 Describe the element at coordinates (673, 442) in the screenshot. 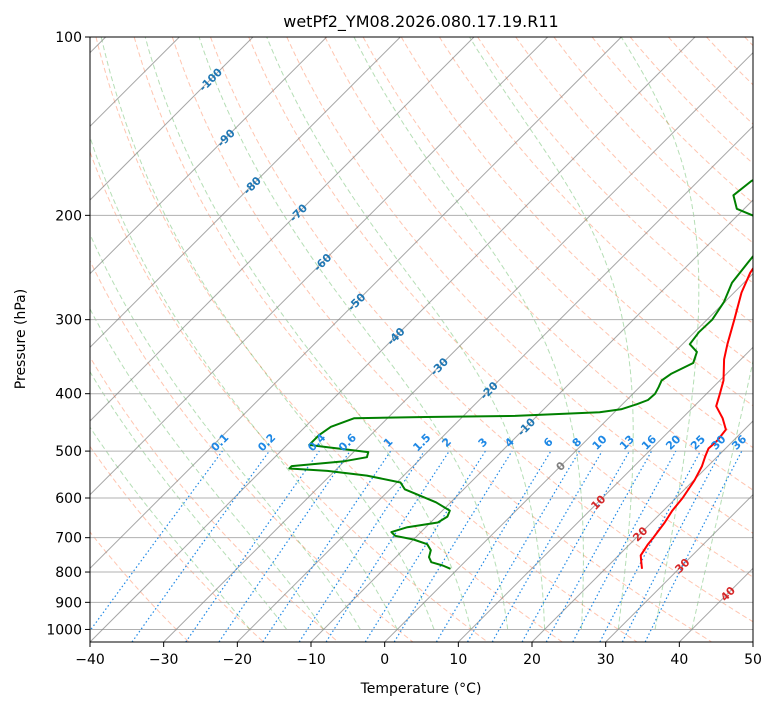

I see `mixing-ratio-label: 20` at that location.